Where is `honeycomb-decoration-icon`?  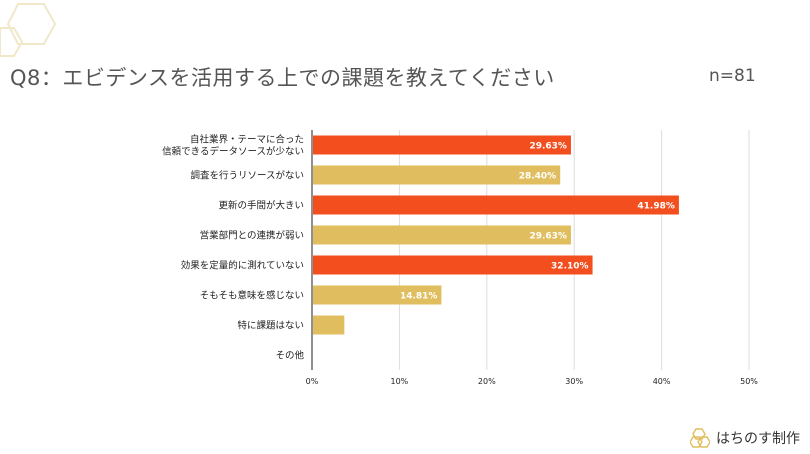 honeycomb-decoration-icon is located at coordinates (28, 30).